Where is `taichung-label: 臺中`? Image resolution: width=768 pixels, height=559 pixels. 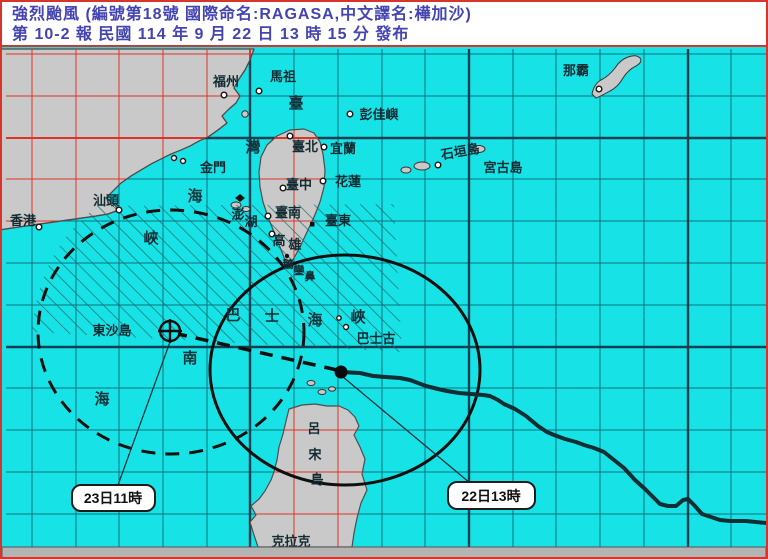 taichung-label: 臺中 is located at coordinates (299, 184).